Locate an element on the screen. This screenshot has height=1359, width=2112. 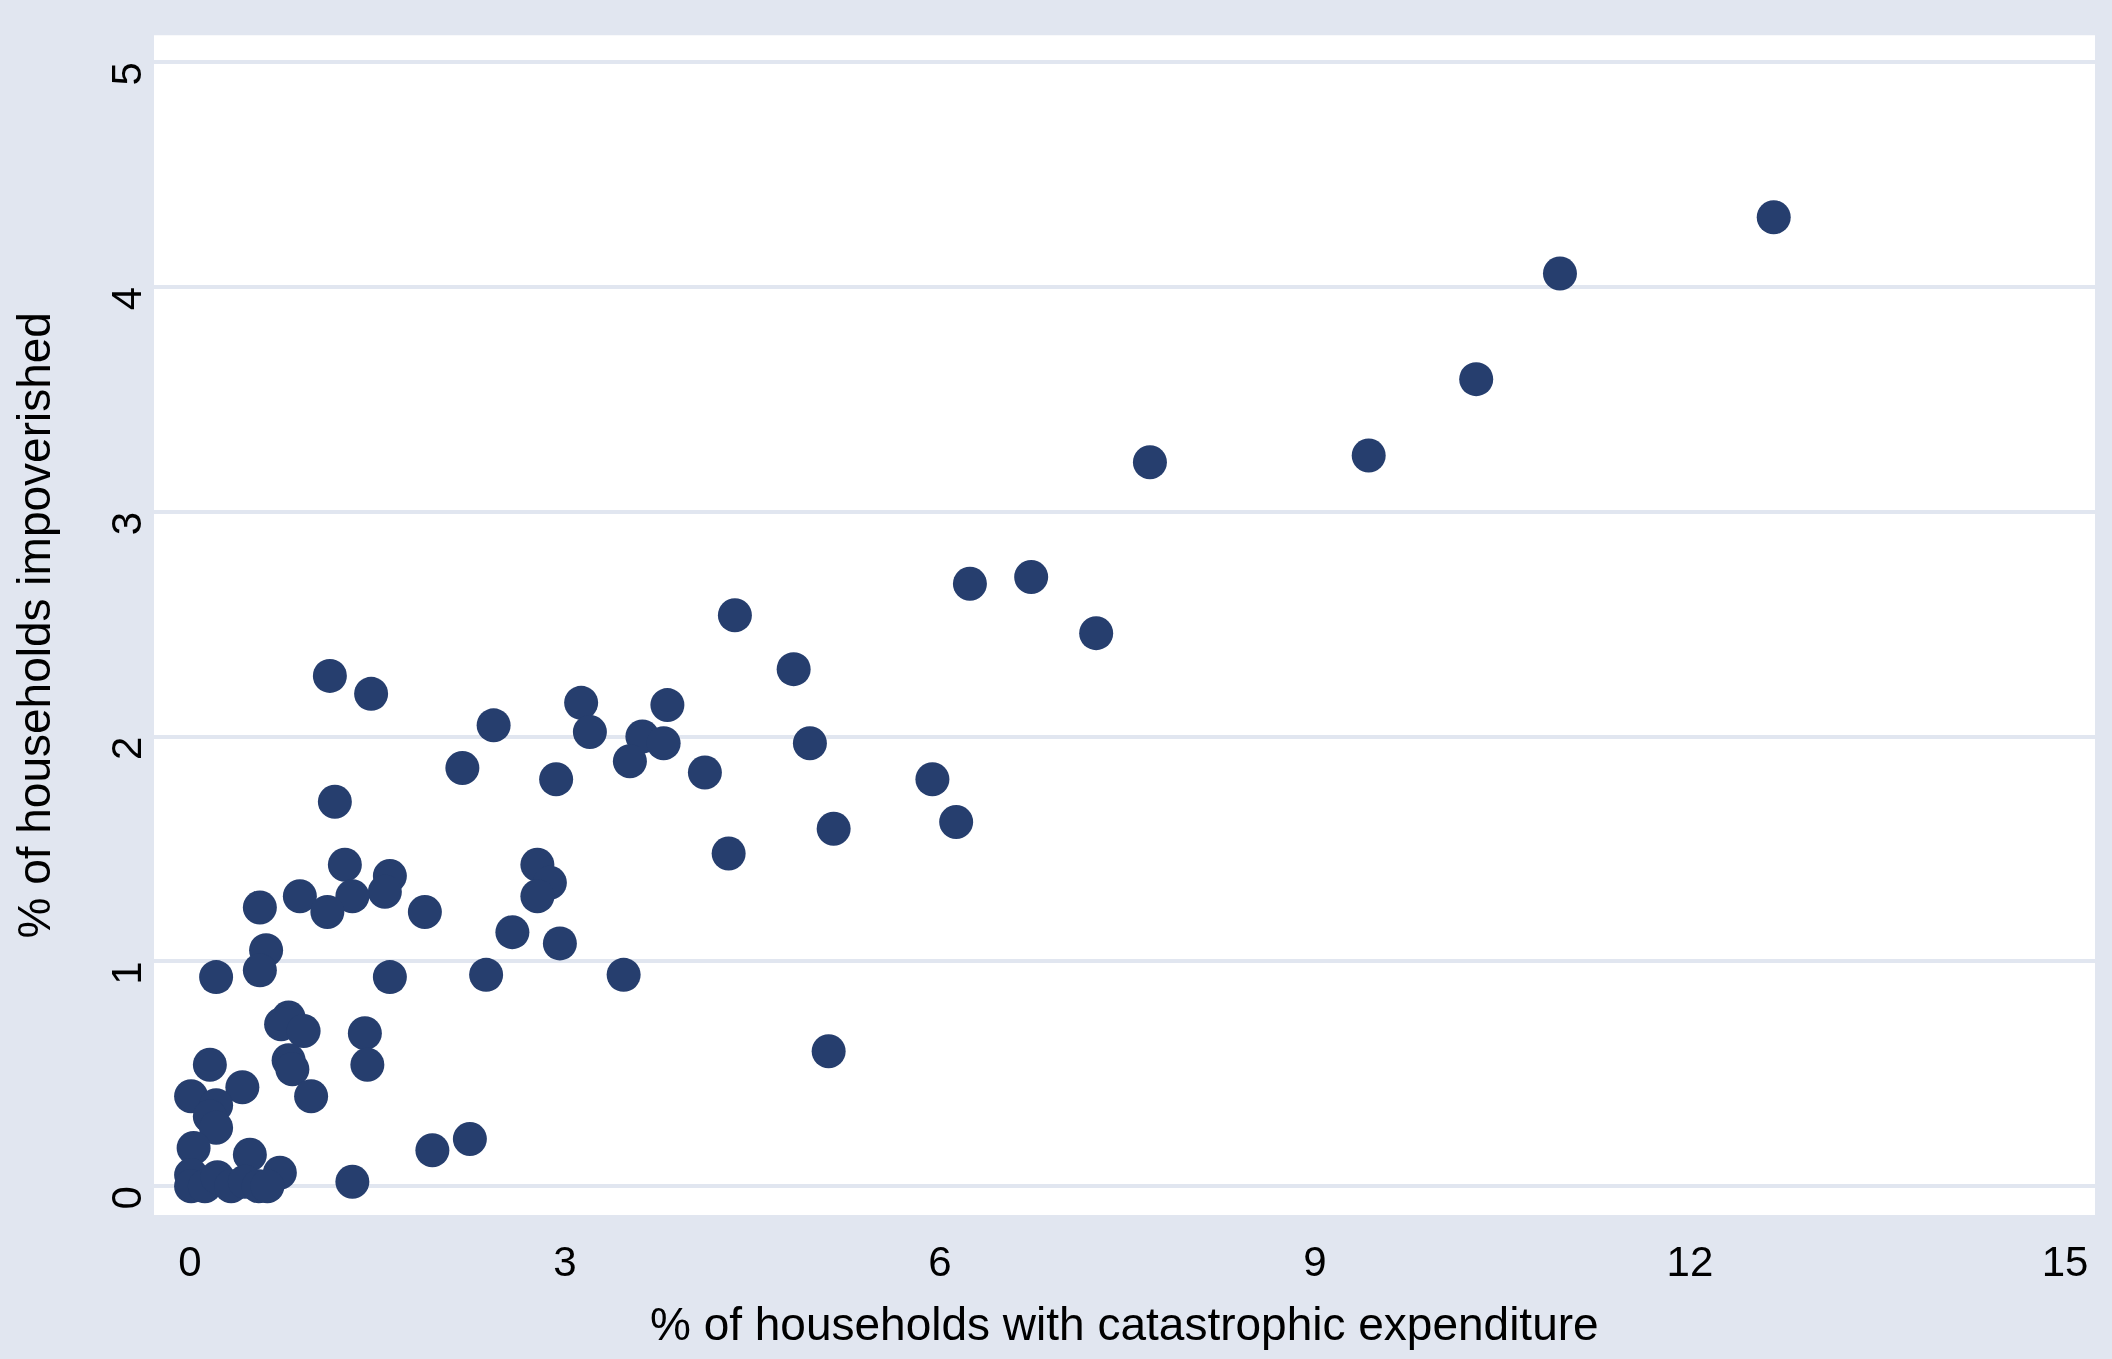
x-axis-title: % of households with catastrophic expenditure is located at coordinates (1124, 1324).